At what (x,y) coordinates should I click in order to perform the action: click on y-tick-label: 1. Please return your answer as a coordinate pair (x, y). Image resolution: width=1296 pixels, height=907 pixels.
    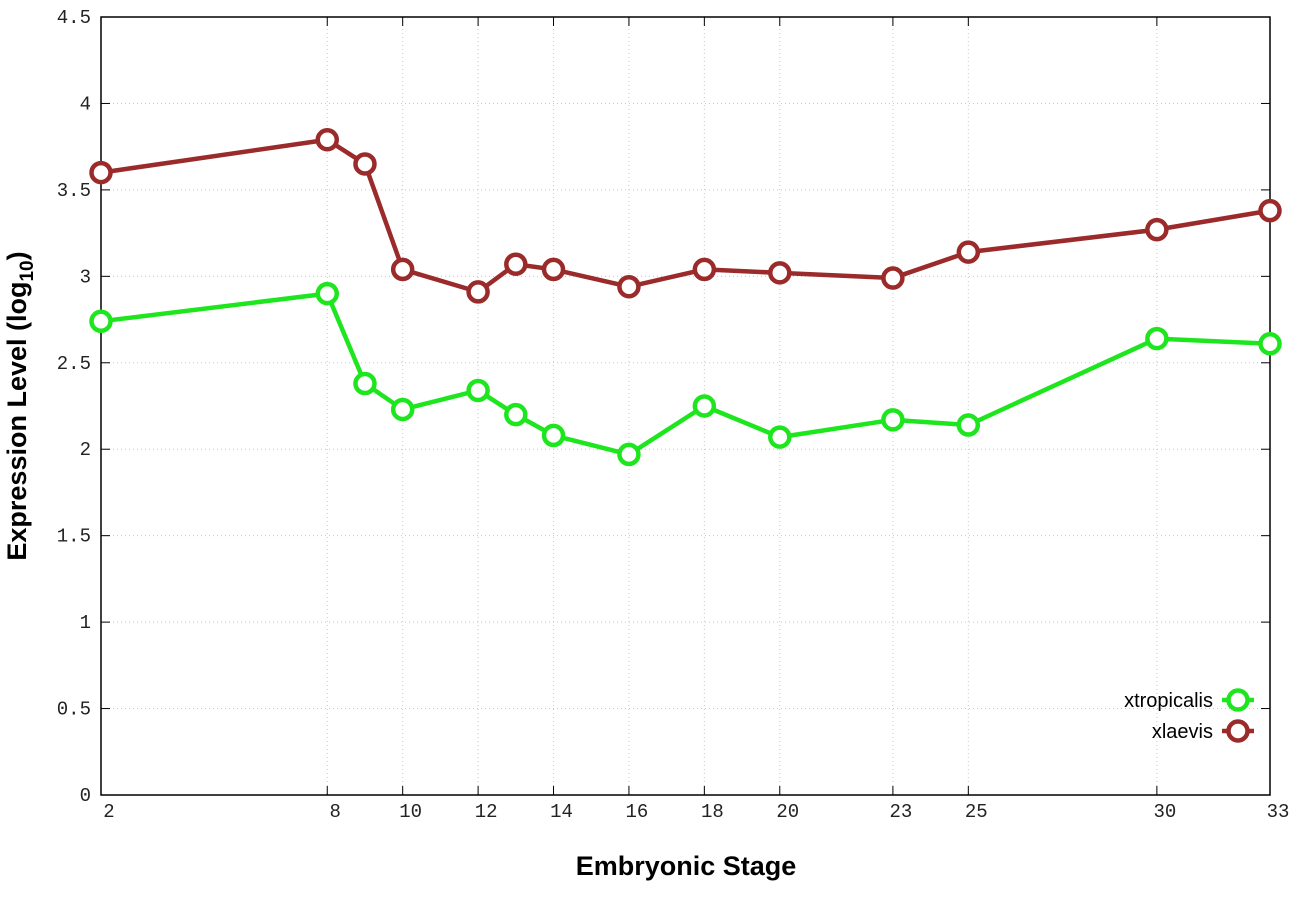
    Looking at the image, I should click on (85, 623).